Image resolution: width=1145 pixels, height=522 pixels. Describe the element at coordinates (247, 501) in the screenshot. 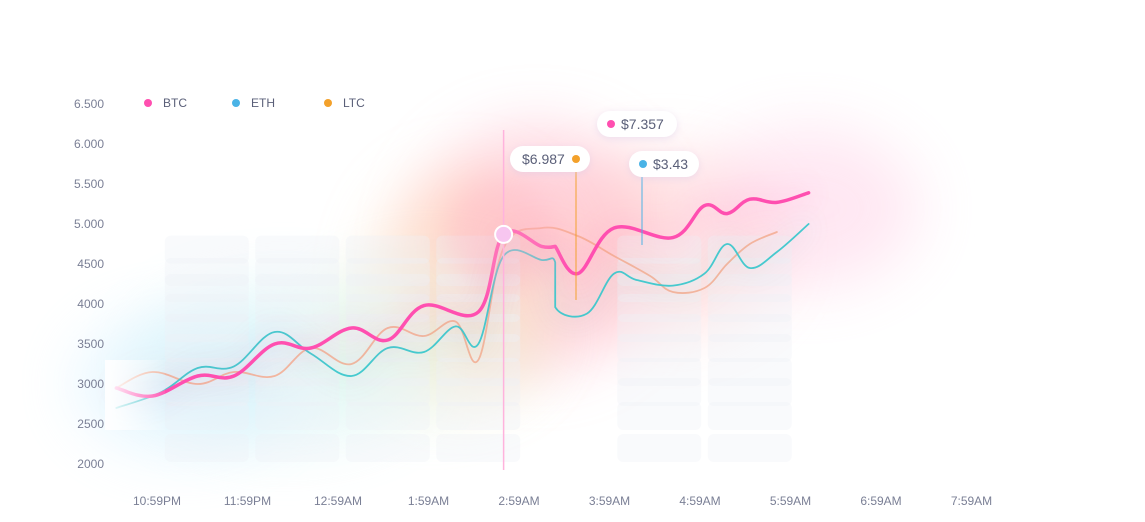

I see `x-tick-label: 11:59PM` at that location.